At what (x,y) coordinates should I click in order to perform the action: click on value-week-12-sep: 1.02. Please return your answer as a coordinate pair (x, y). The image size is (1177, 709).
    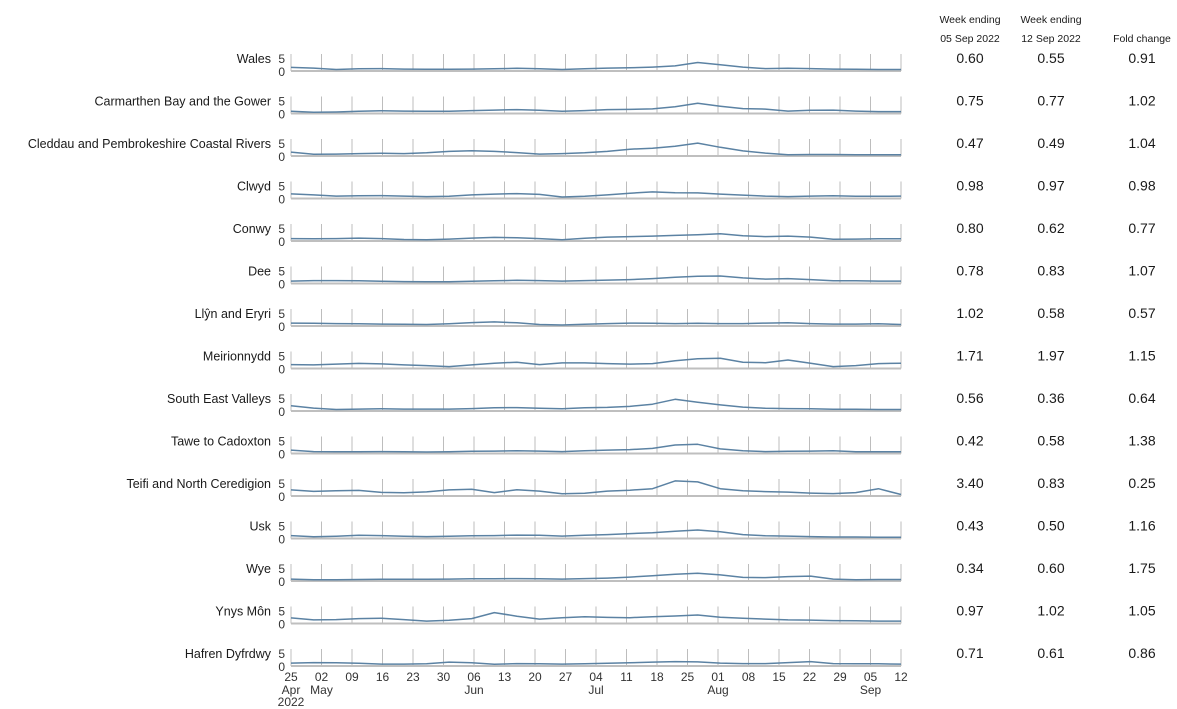
    Looking at the image, I should click on (1050, 611).